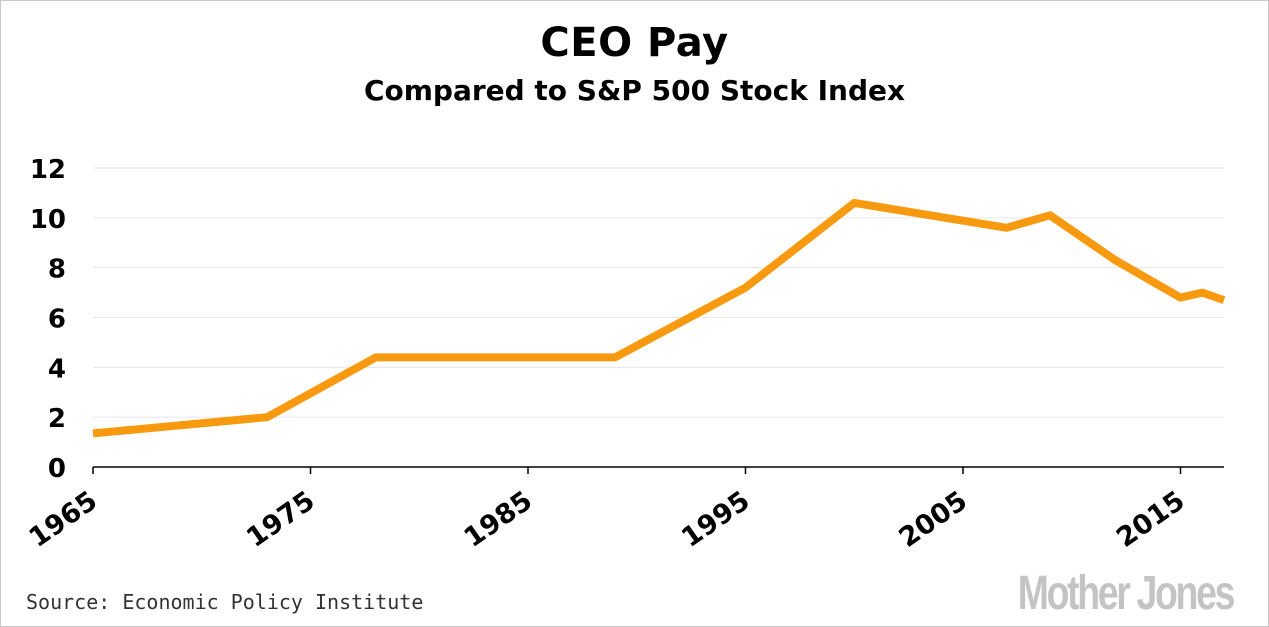  Describe the element at coordinates (63, 519) in the screenshot. I see `x-tick-label: 1965` at that location.